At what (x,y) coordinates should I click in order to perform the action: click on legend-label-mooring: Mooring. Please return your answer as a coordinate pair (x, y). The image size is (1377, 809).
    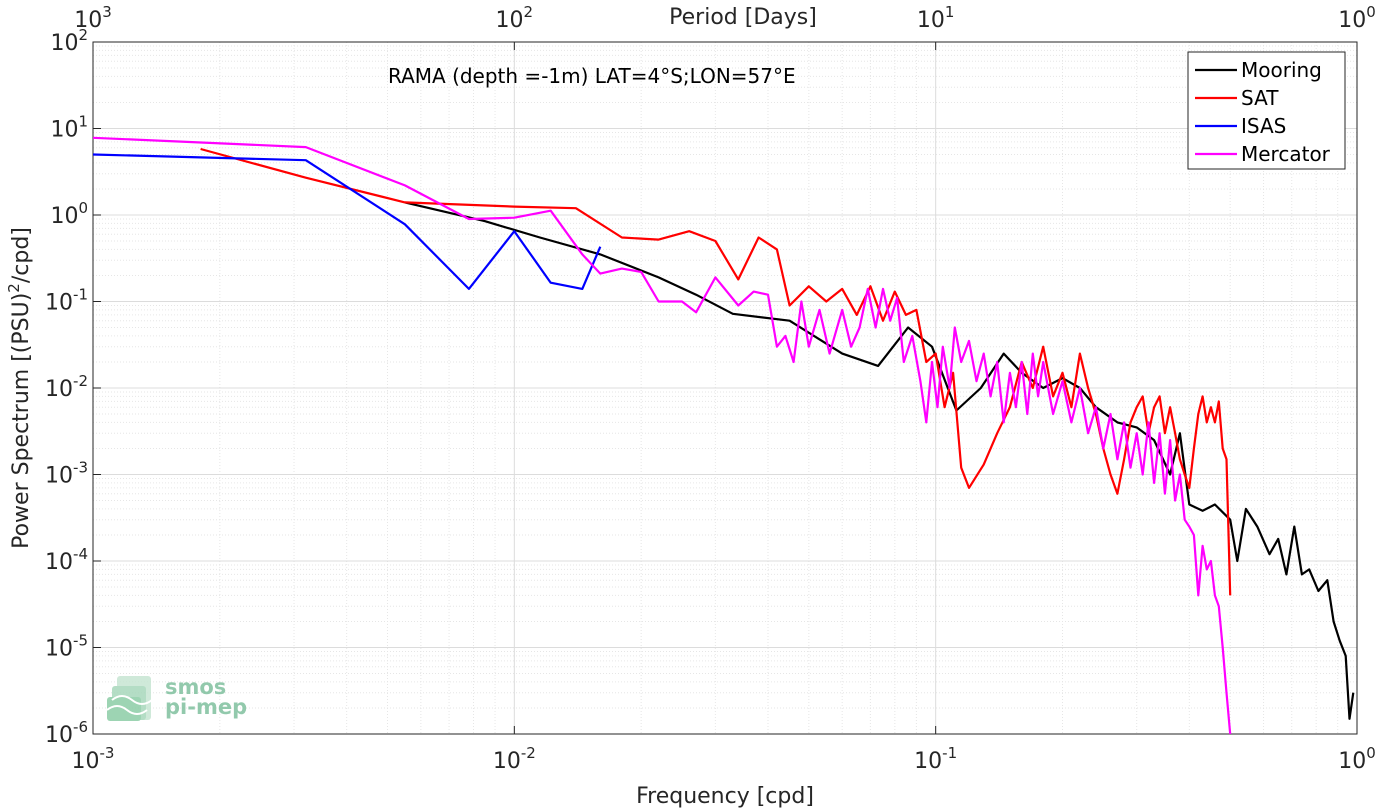
    Looking at the image, I should click on (1281, 70).